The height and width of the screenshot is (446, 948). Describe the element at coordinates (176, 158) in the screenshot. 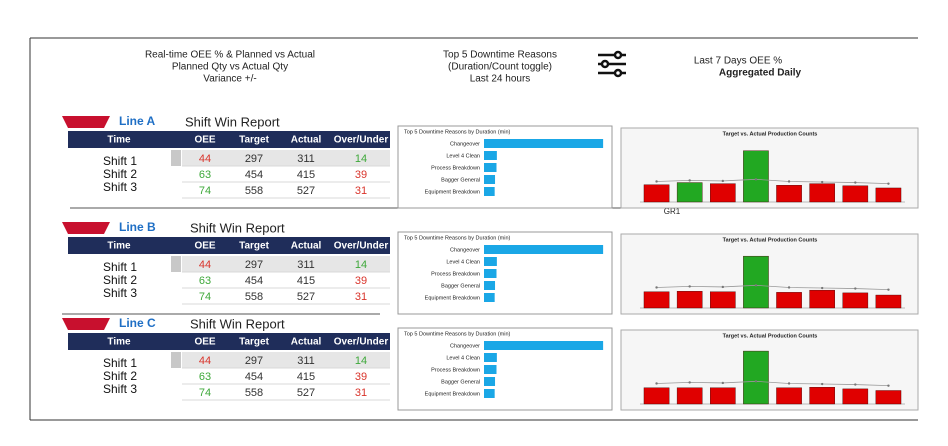

I see `row-marker` at that location.